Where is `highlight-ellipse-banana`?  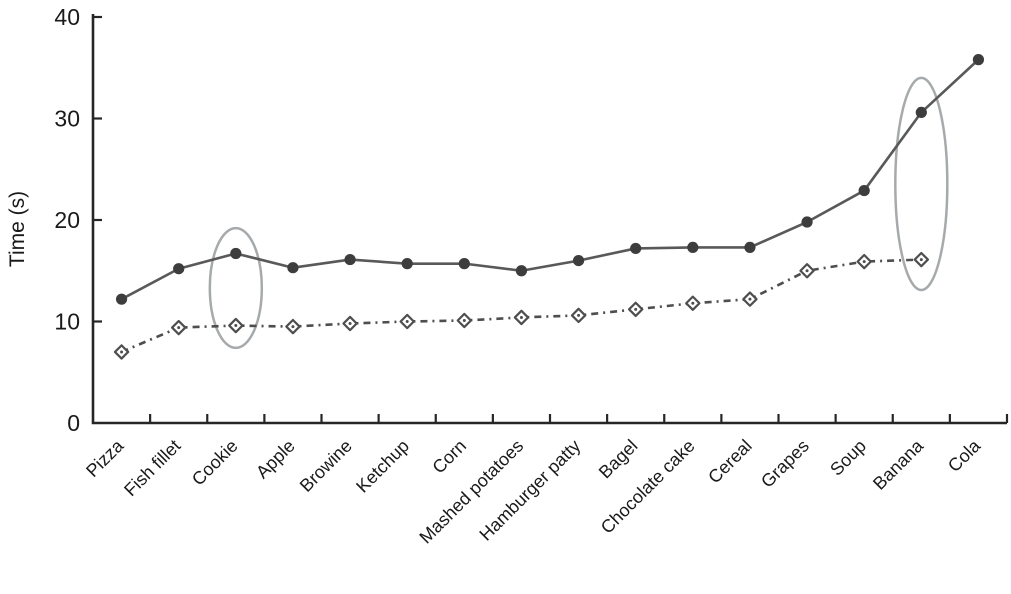 highlight-ellipse-banana is located at coordinates (921, 184).